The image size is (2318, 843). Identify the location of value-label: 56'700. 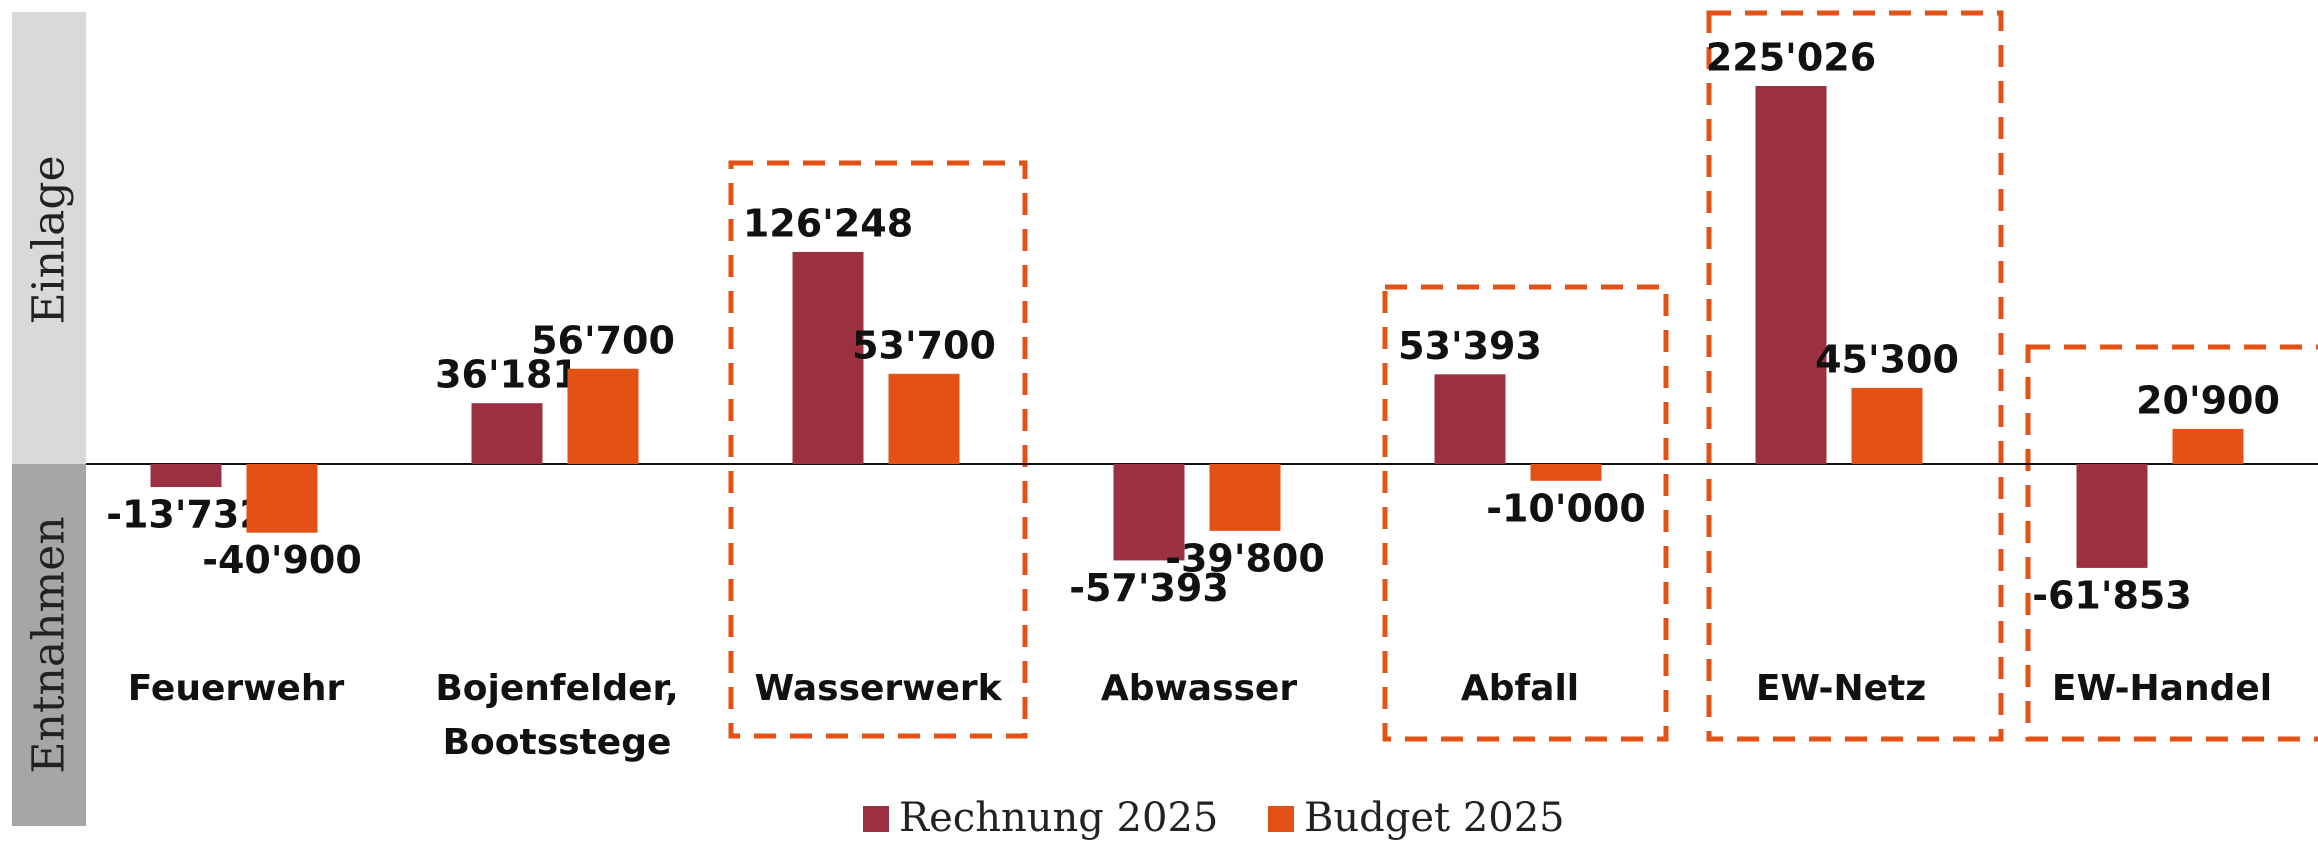
(603, 340).